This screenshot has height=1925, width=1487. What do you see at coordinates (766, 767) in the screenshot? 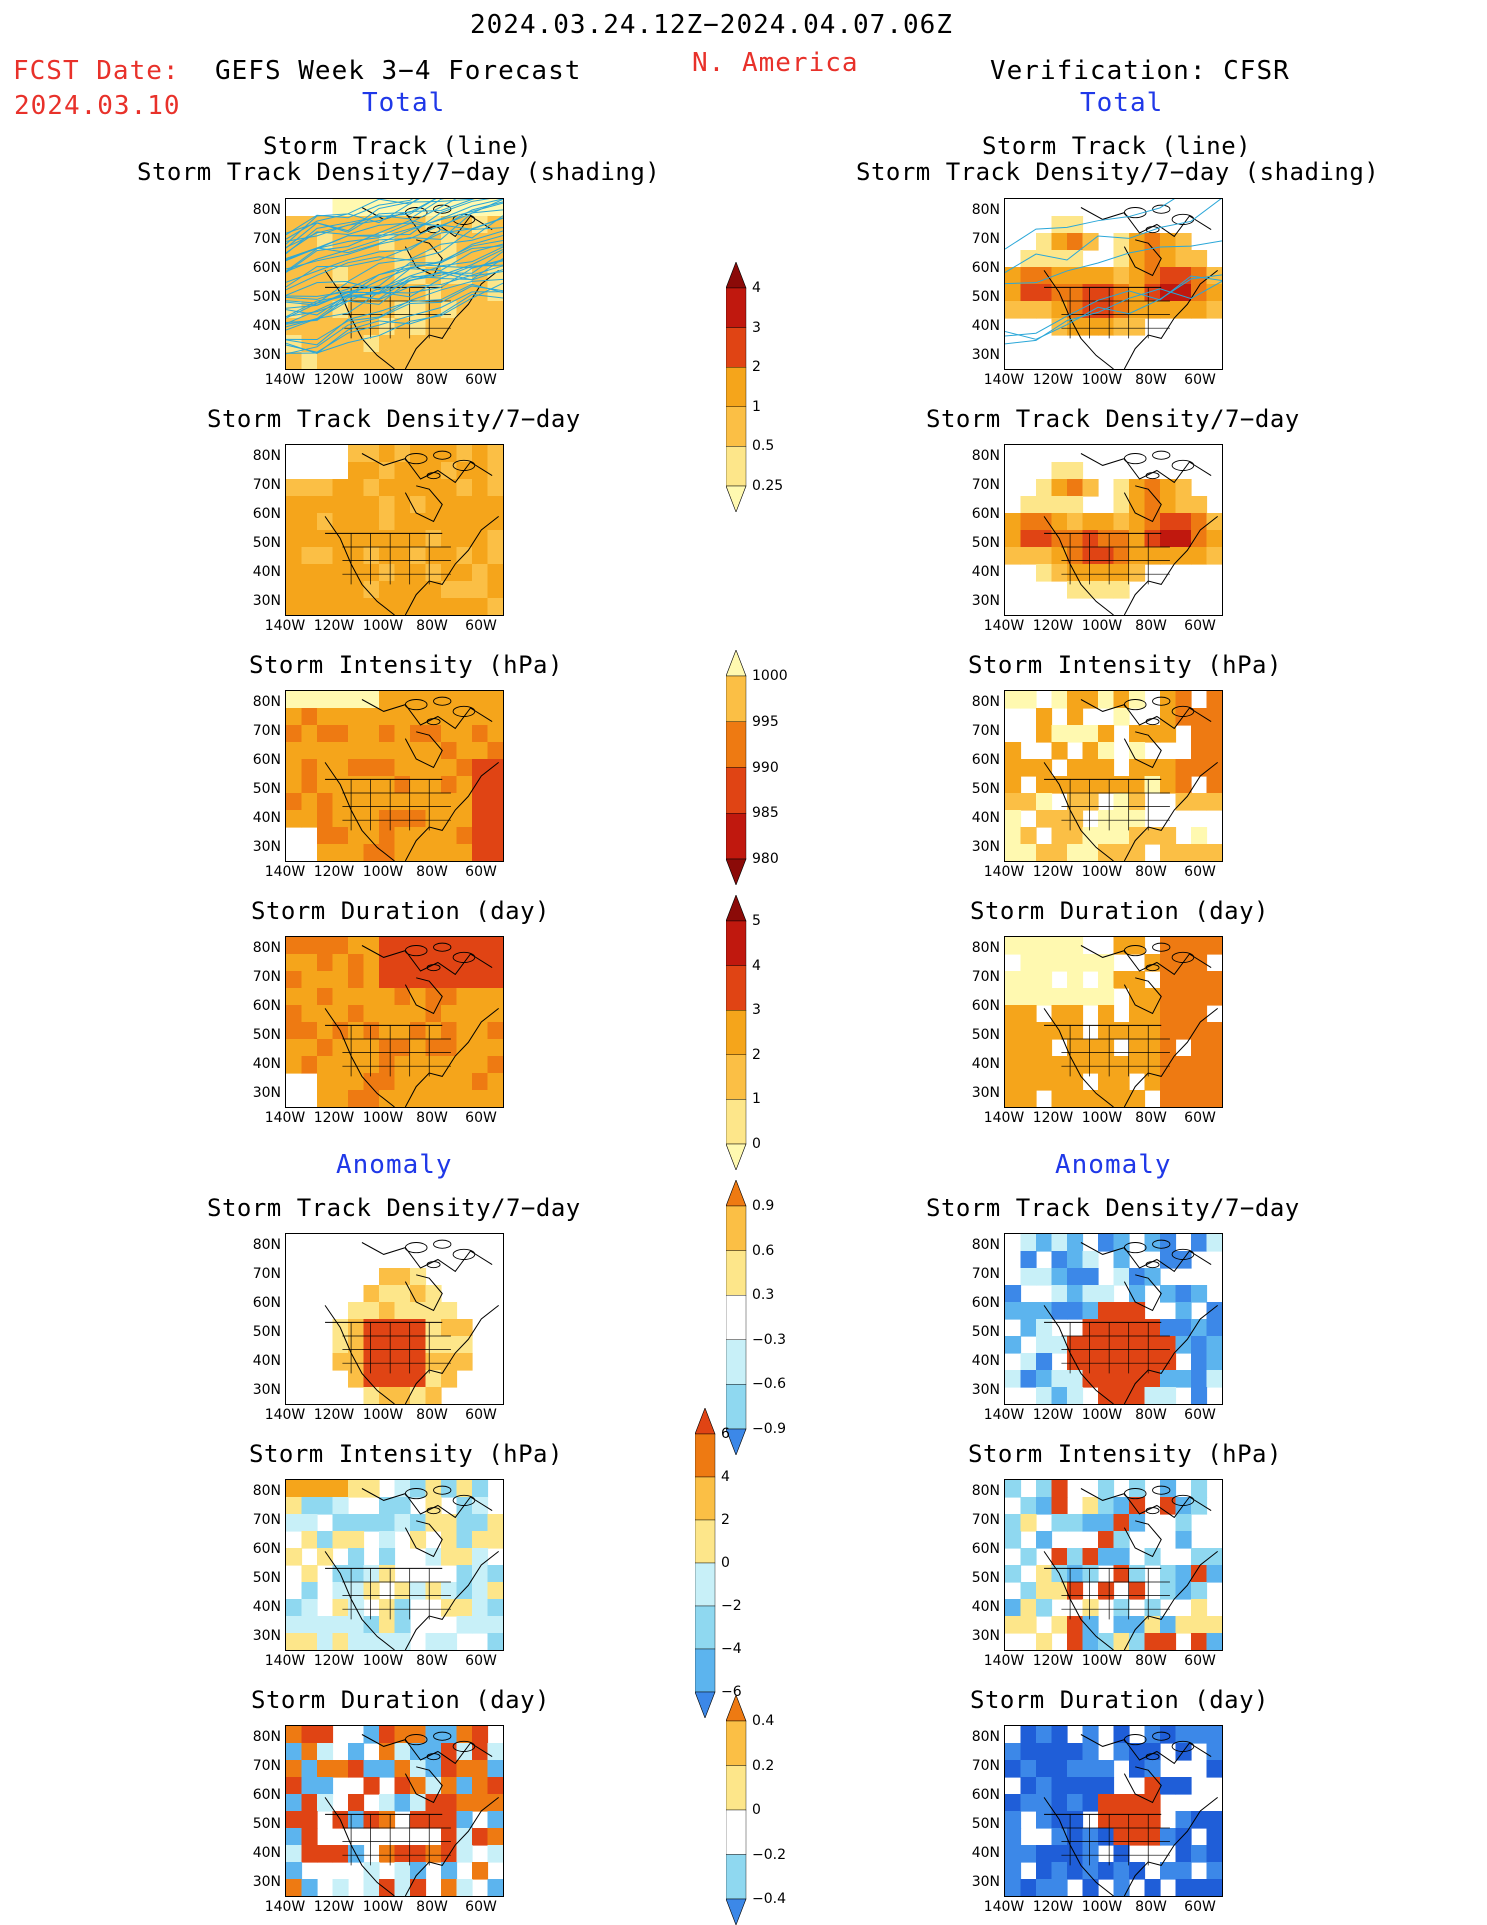
I see `colorbar-intensity-total: 1000 995 990 985 980` at bounding box center [766, 767].